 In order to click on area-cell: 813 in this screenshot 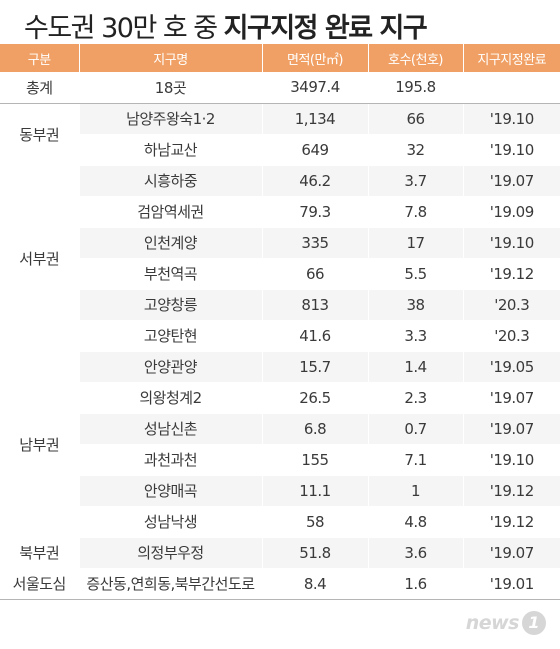, I will do `click(314, 305)`.